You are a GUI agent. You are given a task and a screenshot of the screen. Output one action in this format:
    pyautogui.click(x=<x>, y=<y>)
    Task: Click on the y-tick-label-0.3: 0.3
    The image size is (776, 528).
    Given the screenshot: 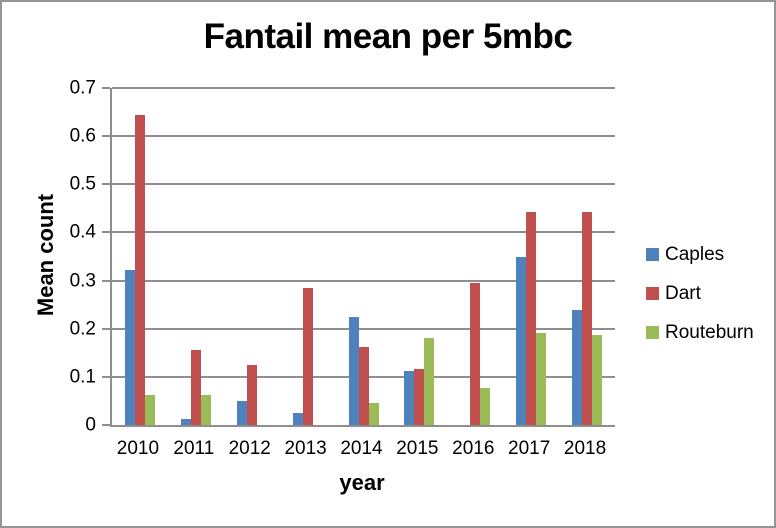 What is the action you would take?
    pyautogui.click(x=82, y=281)
    